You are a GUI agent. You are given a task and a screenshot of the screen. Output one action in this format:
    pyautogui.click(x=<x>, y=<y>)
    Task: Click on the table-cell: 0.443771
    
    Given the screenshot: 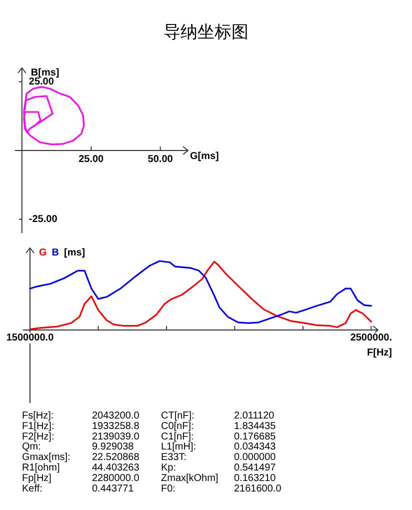 What is the action you would take?
    pyautogui.click(x=113, y=488)
    